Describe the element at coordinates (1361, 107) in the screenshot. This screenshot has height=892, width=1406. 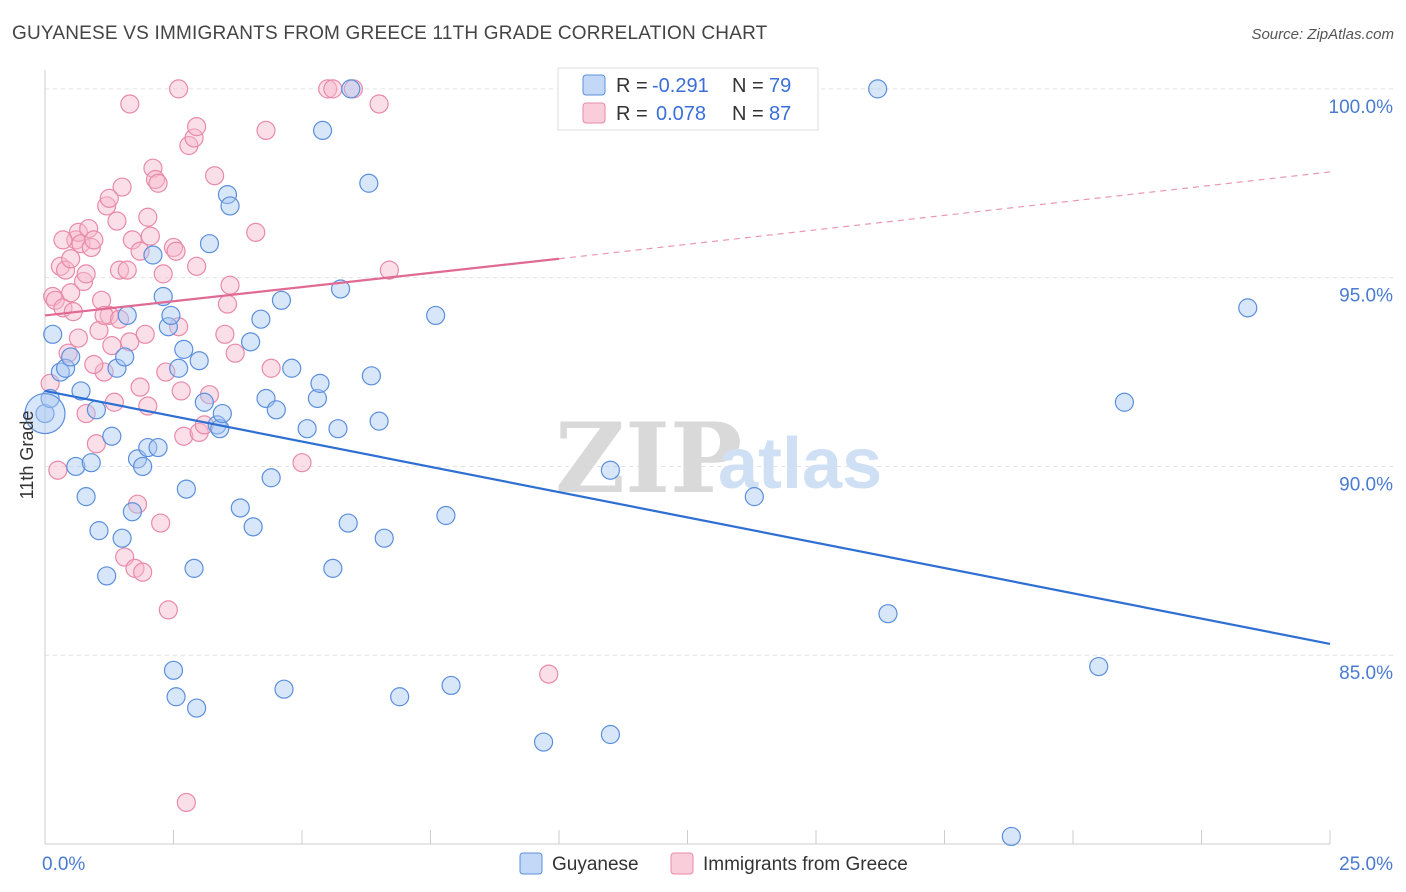
I see `y-tick-label-0: 100.0%` at that location.